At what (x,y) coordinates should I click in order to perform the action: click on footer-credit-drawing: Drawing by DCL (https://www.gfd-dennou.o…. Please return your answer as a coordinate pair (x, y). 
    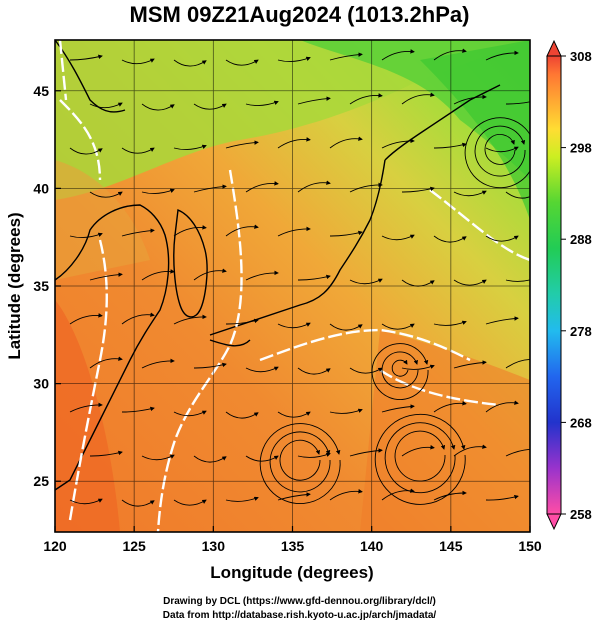
    Looking at the image, I should click on (299, 601).